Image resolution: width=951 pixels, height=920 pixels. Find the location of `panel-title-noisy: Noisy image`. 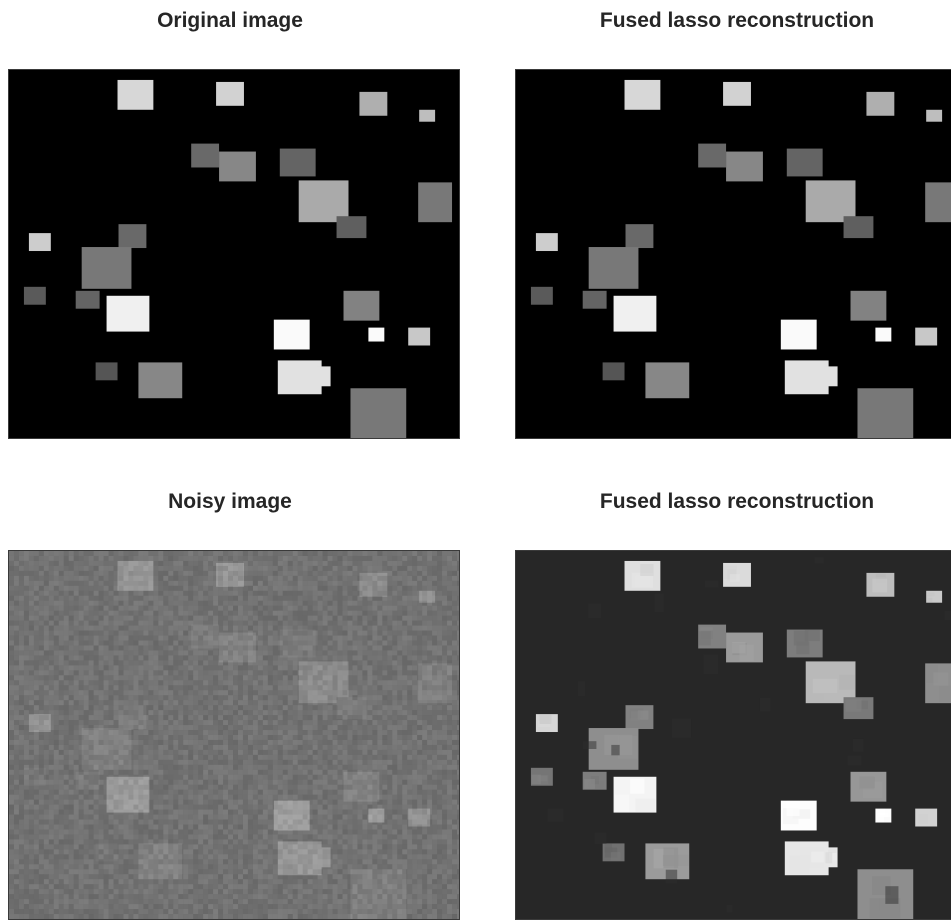

panel-title-noisy: Noisy image is located at coordinates (230, 501).